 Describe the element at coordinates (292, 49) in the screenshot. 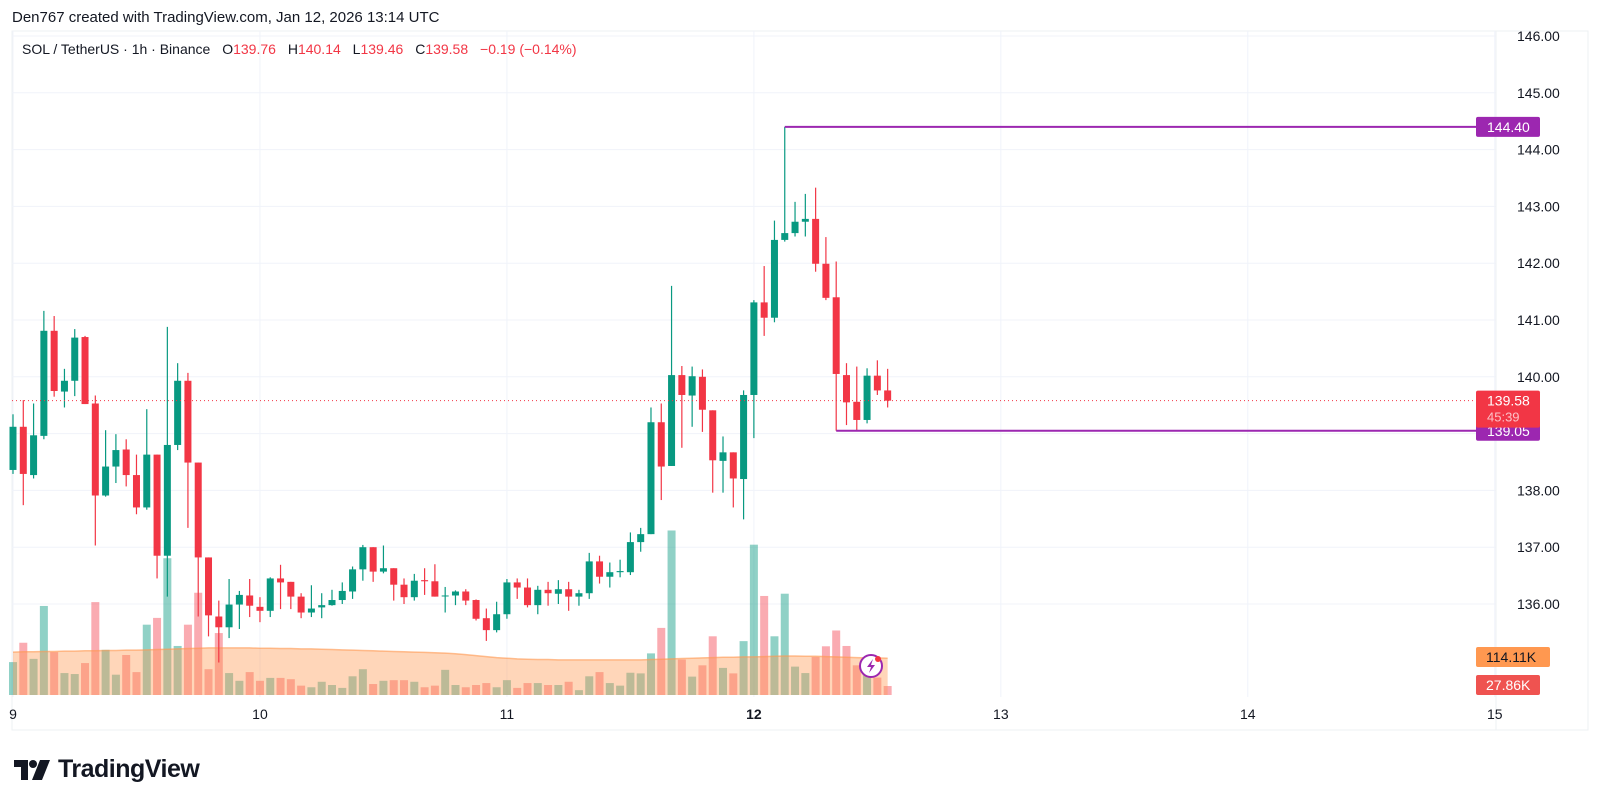

I see `high-label: H` at that location.